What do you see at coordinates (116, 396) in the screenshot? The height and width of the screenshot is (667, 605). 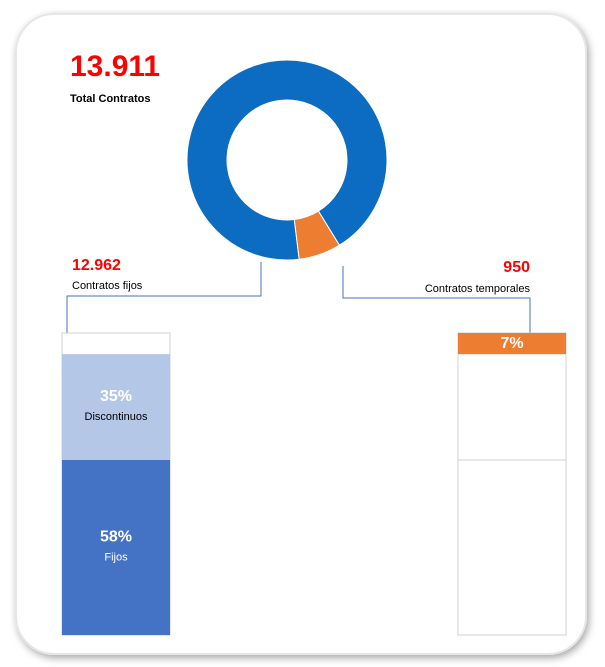 I see `value-label: 35%` at bounding box center [116, 396].